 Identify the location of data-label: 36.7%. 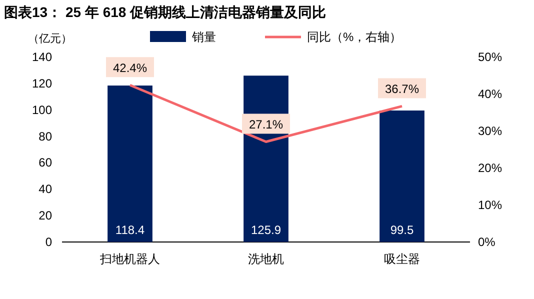
(402, 89).